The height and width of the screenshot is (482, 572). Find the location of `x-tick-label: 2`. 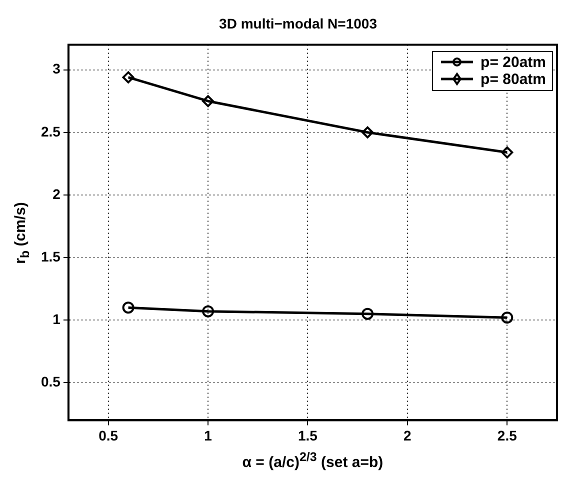

x-tick-label: 2 is located at coordinates (408, 435).